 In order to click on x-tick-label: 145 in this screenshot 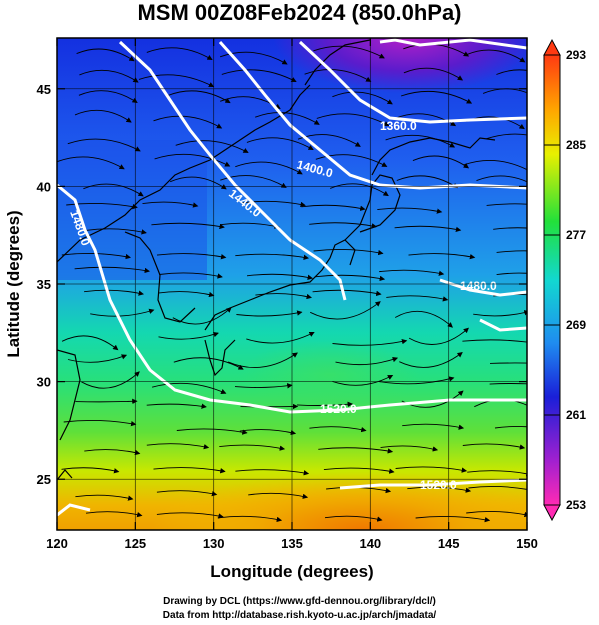, I will do `click(449, 543)`.